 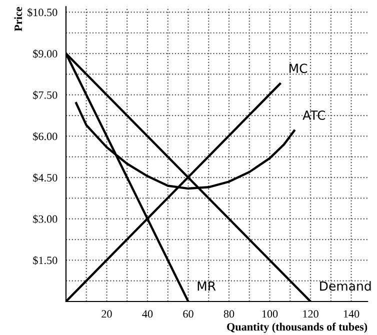 What do you see at coordinates (310, 314) in the screenshot?
I see `x-tick-label: 120` at bounding box center [310, 314].